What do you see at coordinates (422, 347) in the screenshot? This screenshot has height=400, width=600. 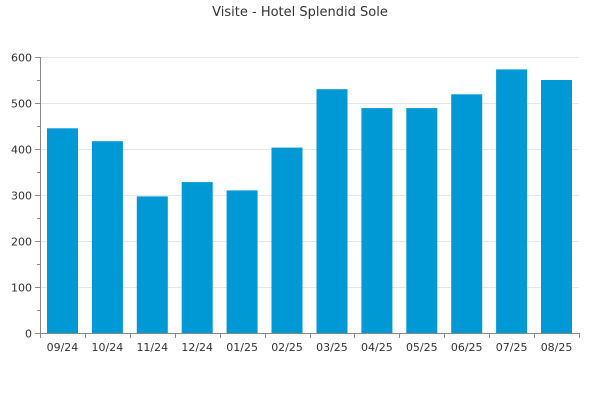 I see `x-tick-label: 05/25` at bounding box center [422, 347].